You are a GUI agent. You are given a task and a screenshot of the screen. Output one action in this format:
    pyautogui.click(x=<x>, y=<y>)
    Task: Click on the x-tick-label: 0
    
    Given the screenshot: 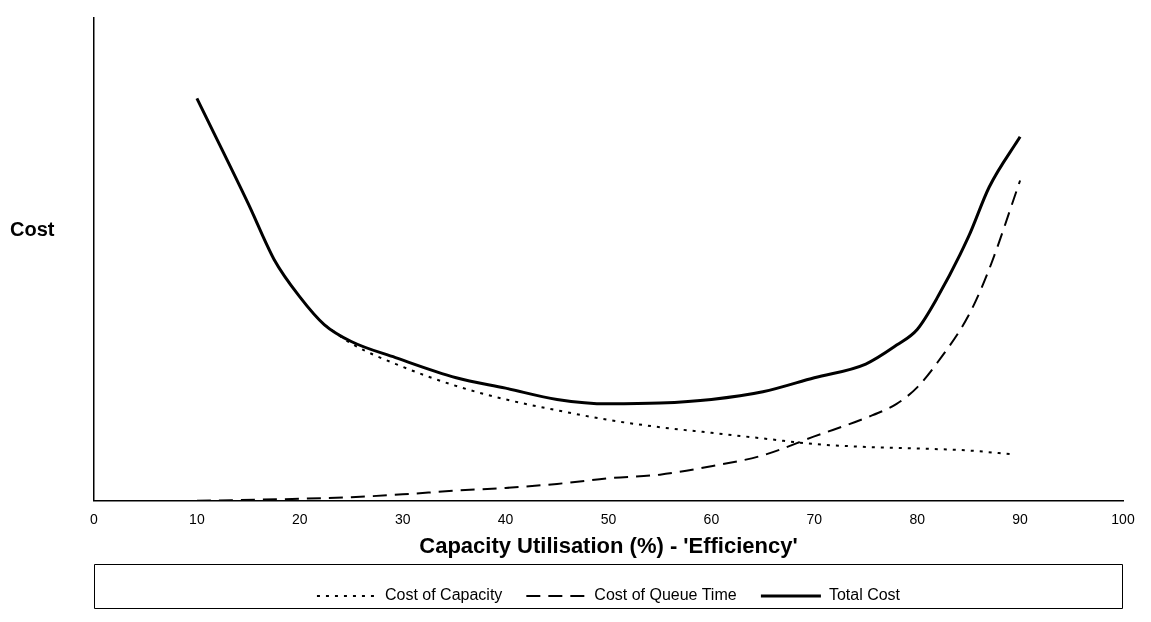 What is the action you would take?
    pyautogui.click(x=94, y=519)
    